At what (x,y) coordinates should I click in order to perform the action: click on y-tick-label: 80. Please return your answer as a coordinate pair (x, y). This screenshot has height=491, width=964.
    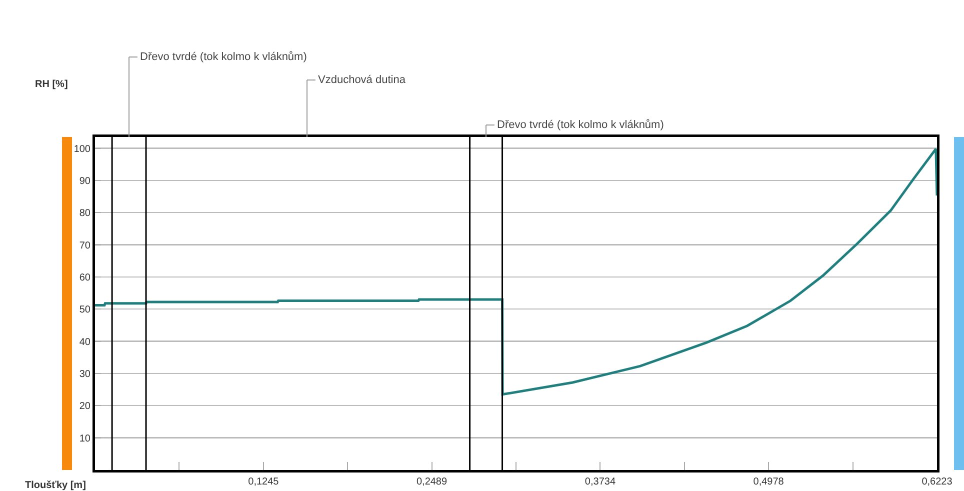
    Looking at the image, I should click on (85, 214).